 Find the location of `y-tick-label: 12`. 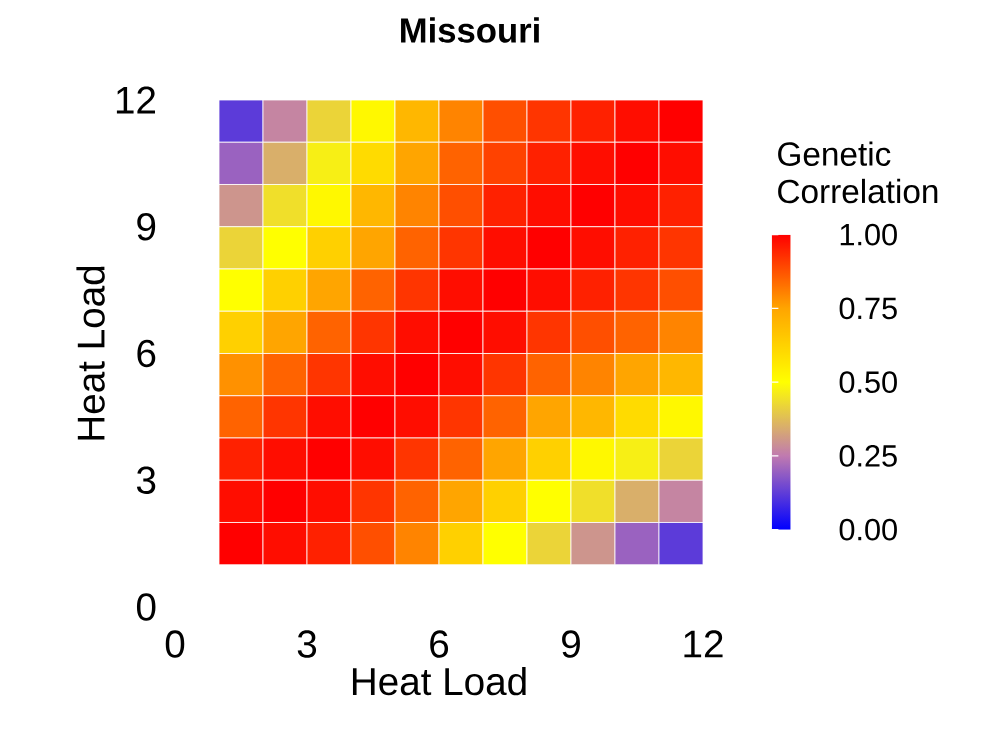

y-tick-label: 12 is located at coordinates (135, 100).